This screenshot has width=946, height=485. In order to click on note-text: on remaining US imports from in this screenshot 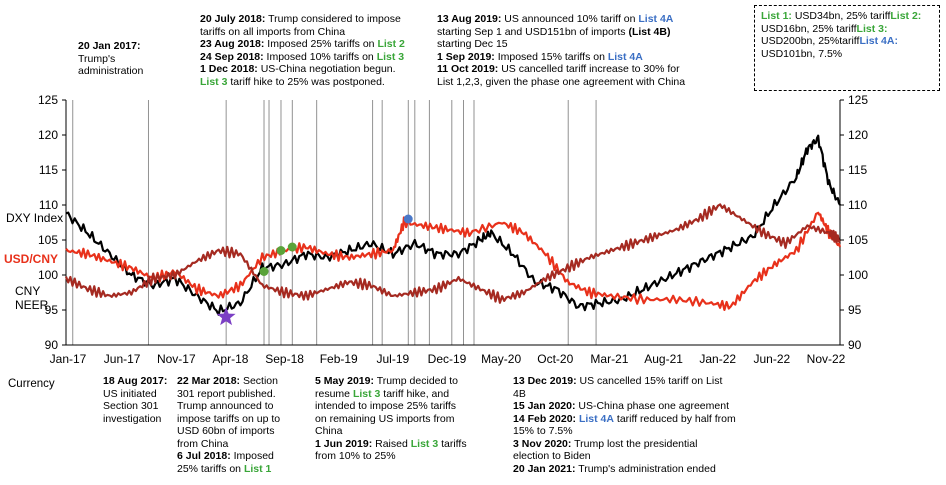, I will do `click(385, 418)`.